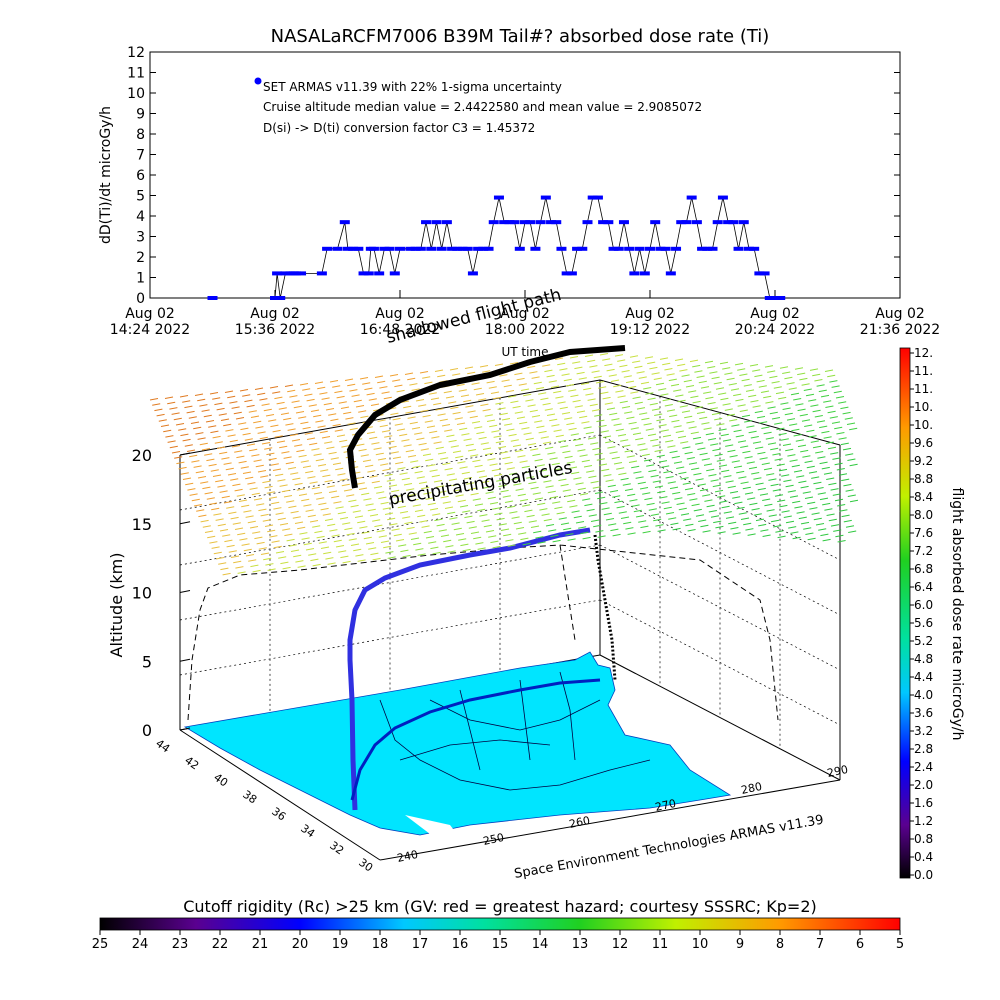 The width and height of the screenshot is (1000, 1000). I want to click on flight-ground-track, so click(475, 739).